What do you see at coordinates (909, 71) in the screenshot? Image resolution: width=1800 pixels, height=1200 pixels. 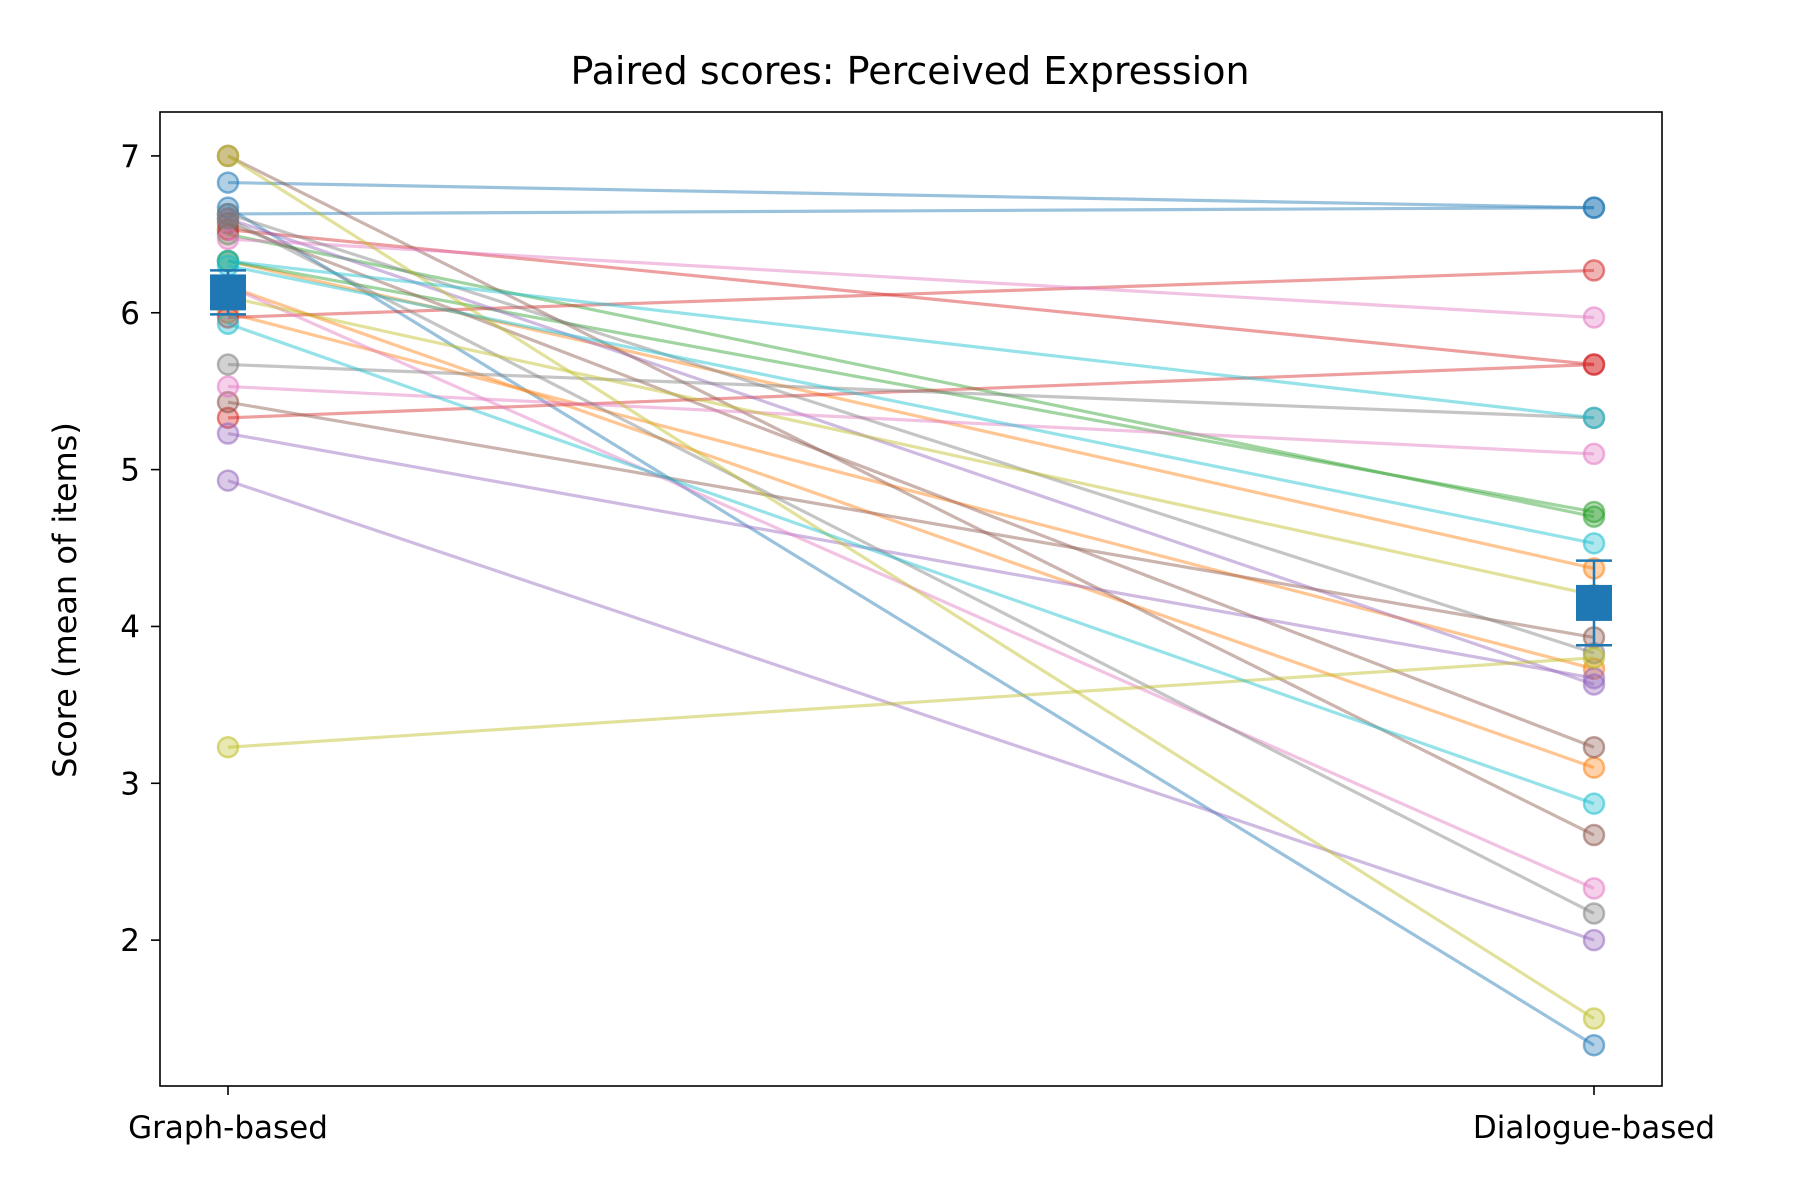 I see `chart-title: Paired scores: Perceived Expression` at bounding box center [909, 71].